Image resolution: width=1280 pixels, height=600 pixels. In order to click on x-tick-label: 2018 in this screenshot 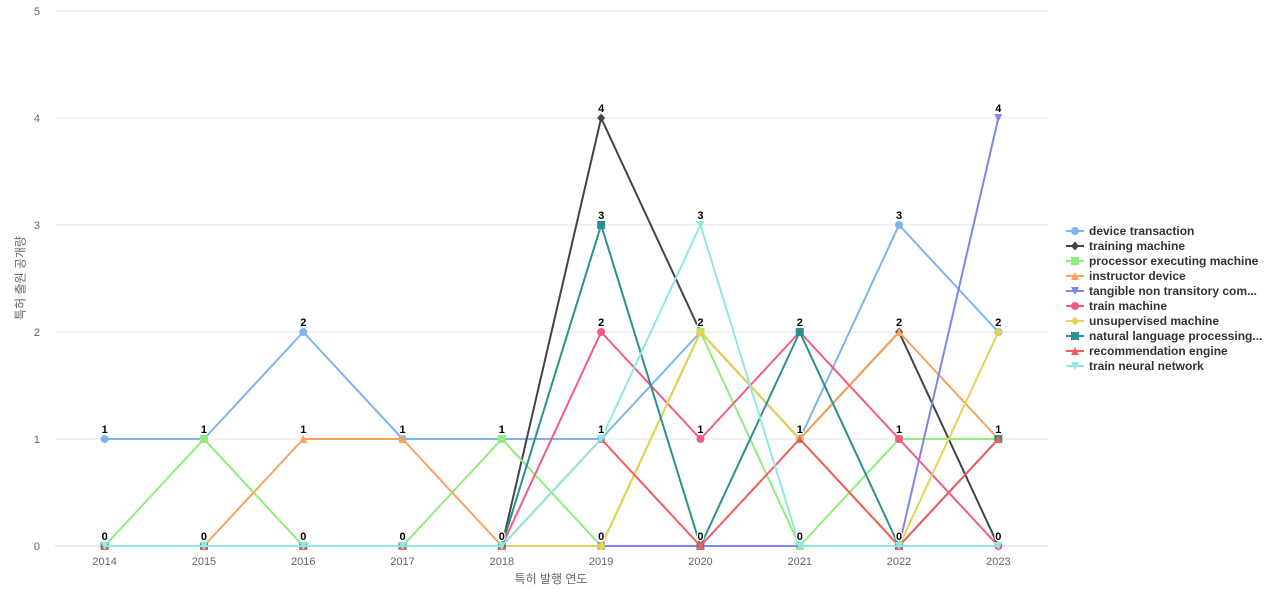, I will do `click(502, 562)`.